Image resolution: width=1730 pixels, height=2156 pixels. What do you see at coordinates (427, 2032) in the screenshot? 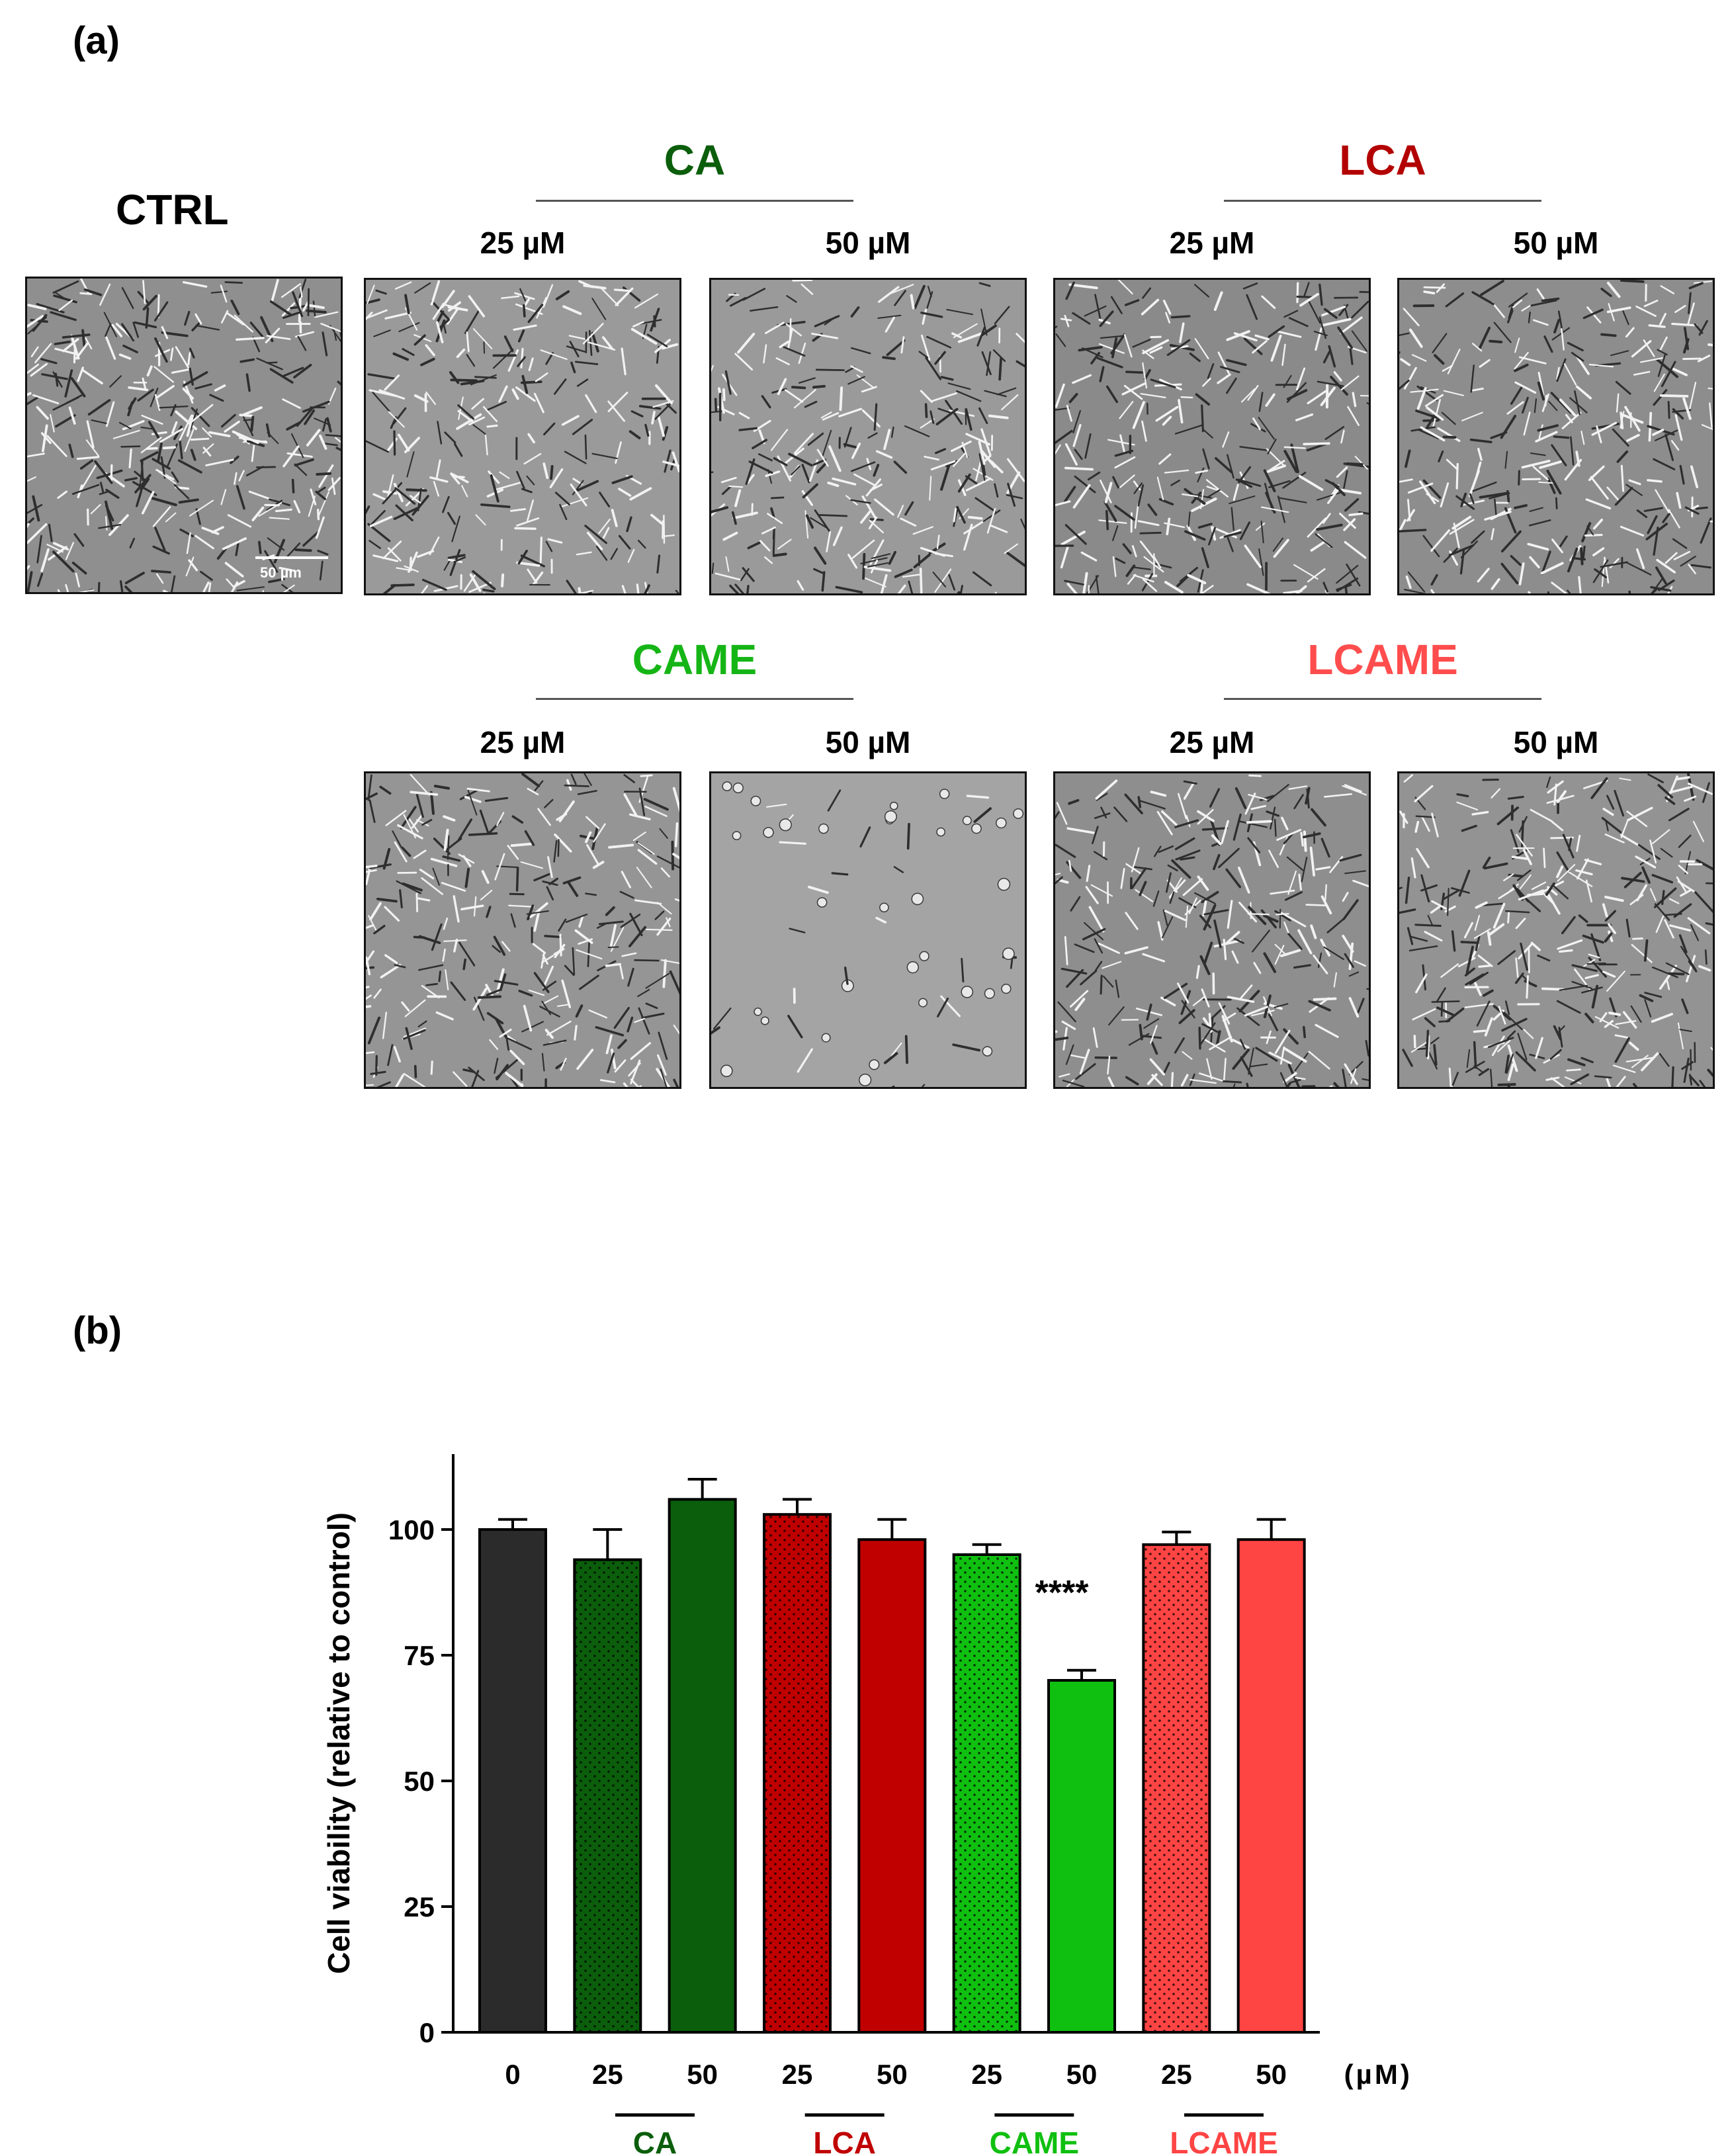
I see `y-tick-label: 0` at bounding box center [427, 2032].